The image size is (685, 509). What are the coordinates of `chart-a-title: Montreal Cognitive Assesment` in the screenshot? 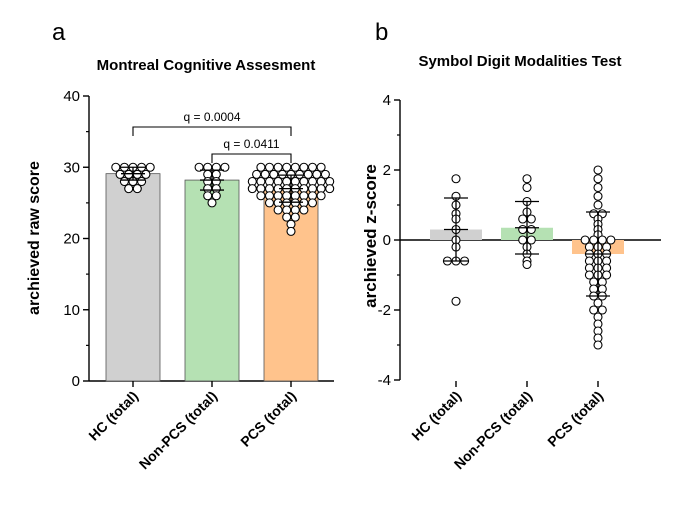 It's located at (206, 65).